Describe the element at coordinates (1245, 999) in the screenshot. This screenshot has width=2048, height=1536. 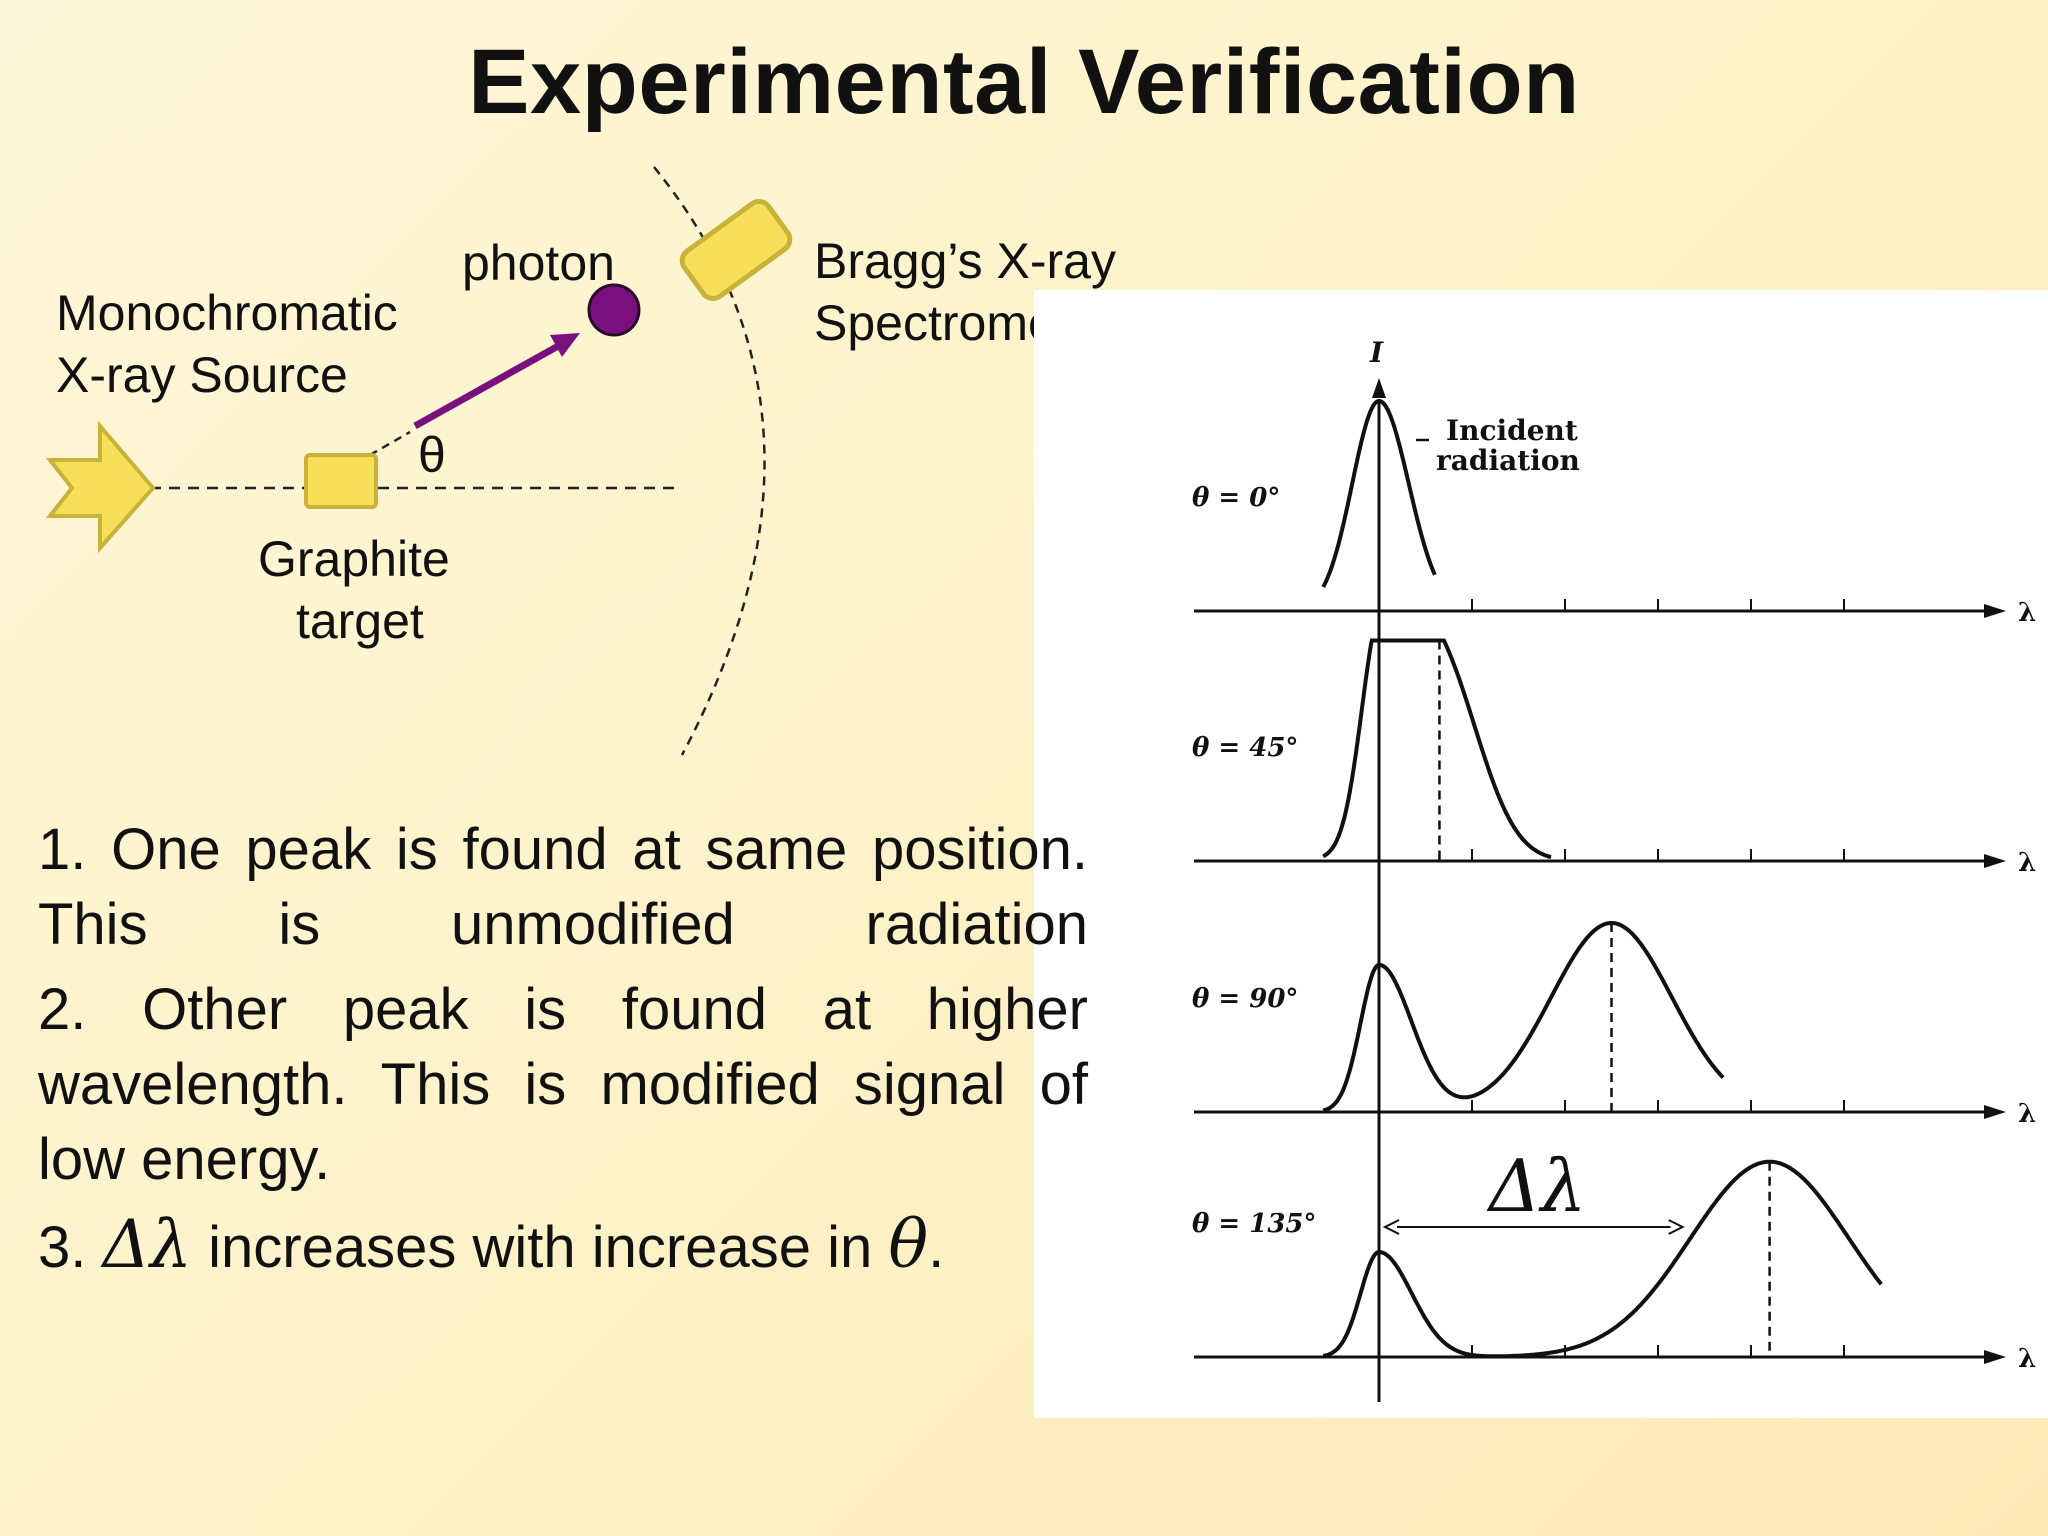
I see `angle-label: θ = 90°` at that location.